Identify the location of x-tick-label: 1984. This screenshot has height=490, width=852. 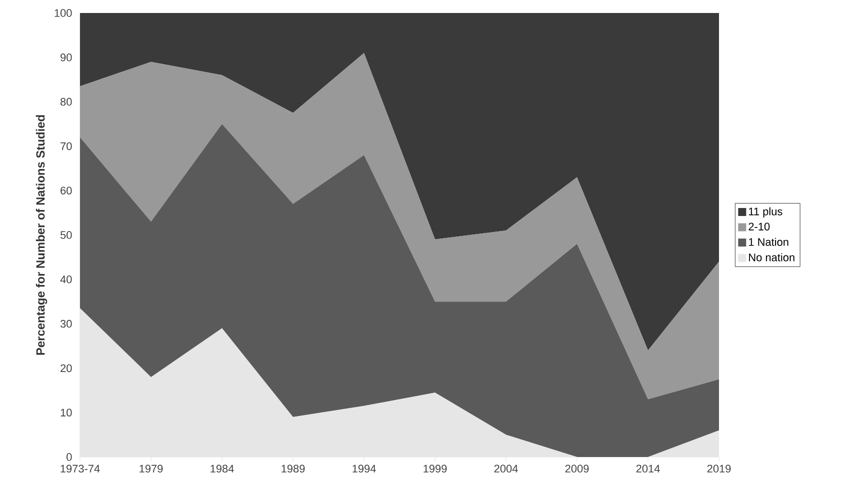
(222, 468).